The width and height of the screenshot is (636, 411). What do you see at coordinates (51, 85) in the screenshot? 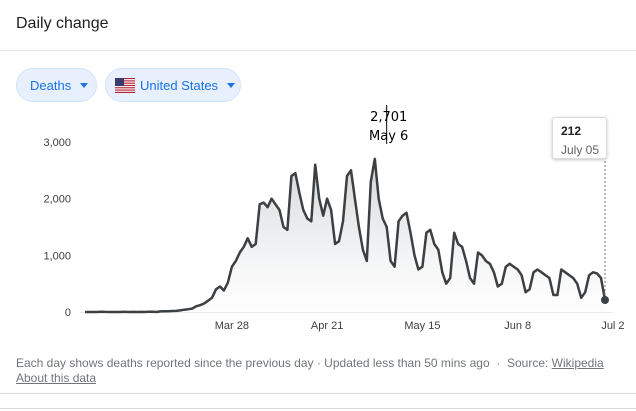
I see `metric-dropdown-label: Deaths` at bounding box center [51, 85].